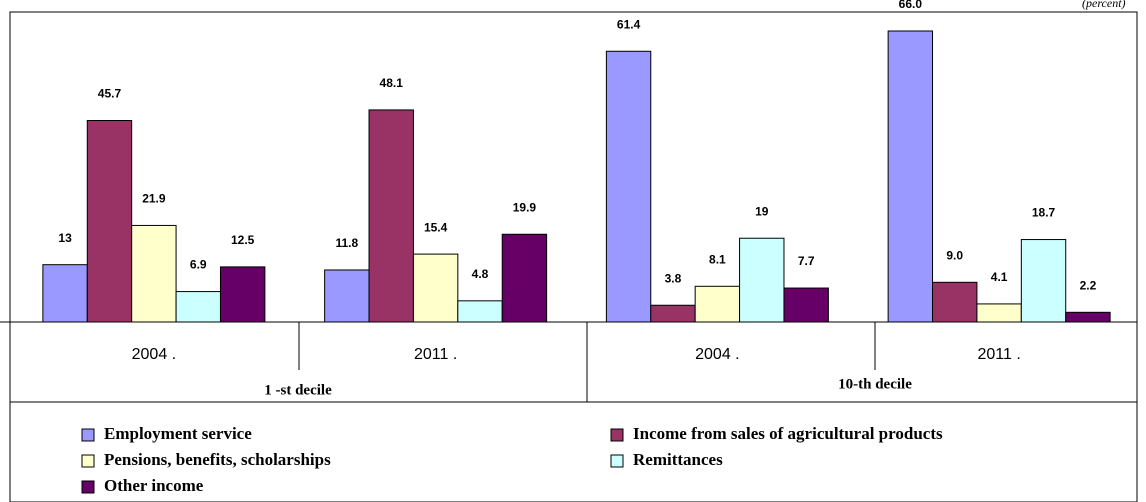 Image resolution: width=1146 pixels, height=502 pixels. Describe the element at coordinates (65, 238) in the screenshot. I see `data-label: 13` at that location.